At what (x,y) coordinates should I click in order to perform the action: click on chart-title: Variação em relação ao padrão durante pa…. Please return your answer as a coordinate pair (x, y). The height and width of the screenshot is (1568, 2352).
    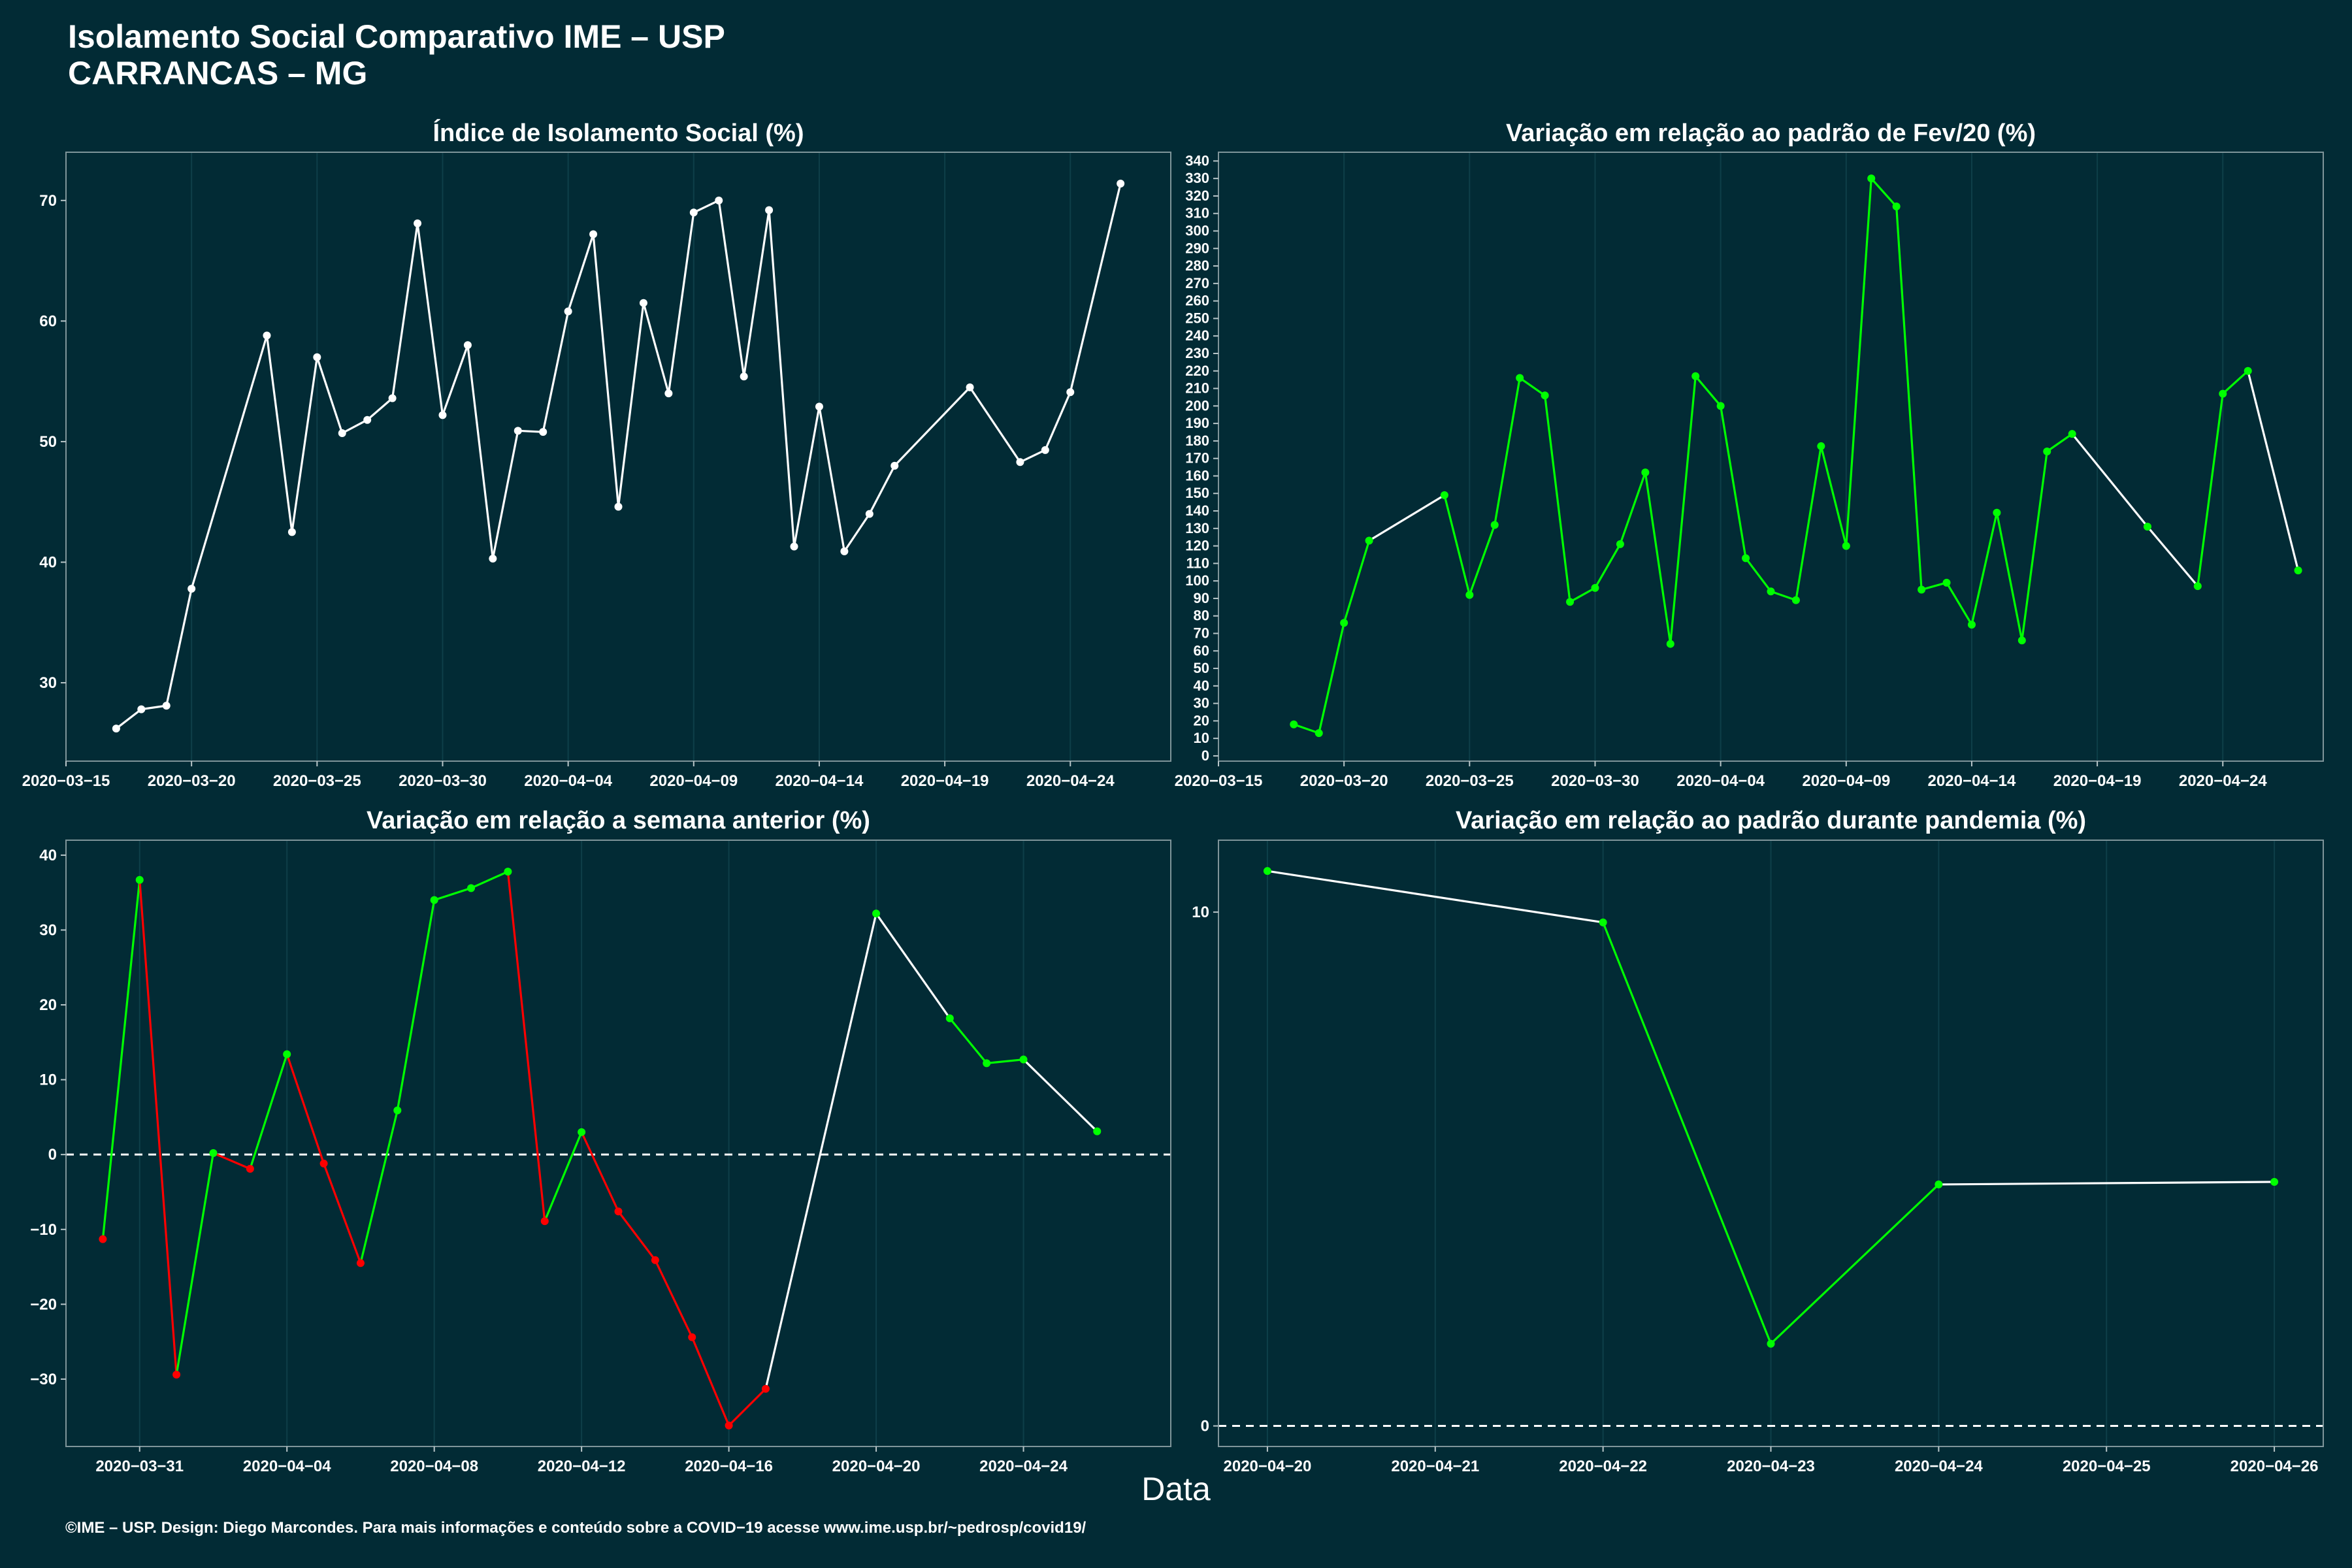
    Looking at the image, I should click on (1771, 820).